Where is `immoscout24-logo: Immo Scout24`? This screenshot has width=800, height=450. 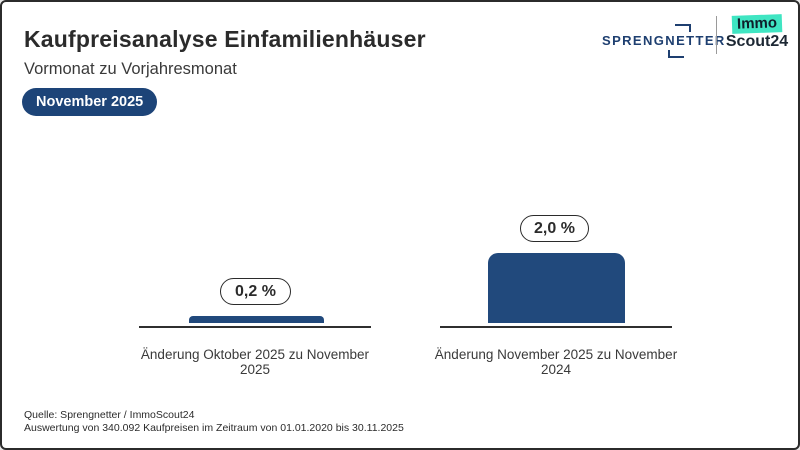
immoscout24-logo: Immo Scout24 is located at coordinates (757, 32).